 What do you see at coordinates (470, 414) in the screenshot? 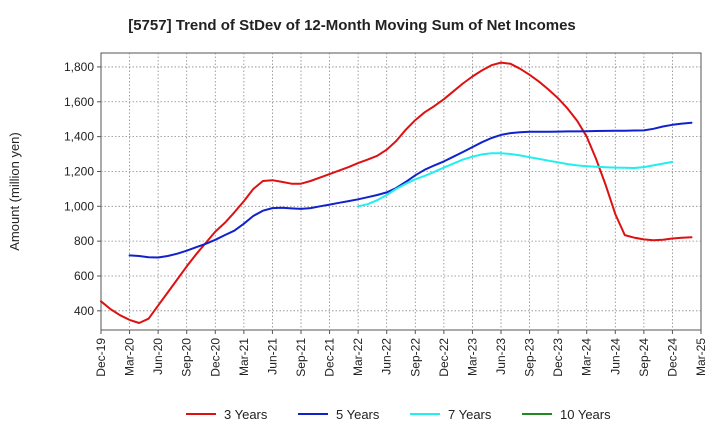
I see `legend-label: 7 Years` at bounding box center [470, 414].